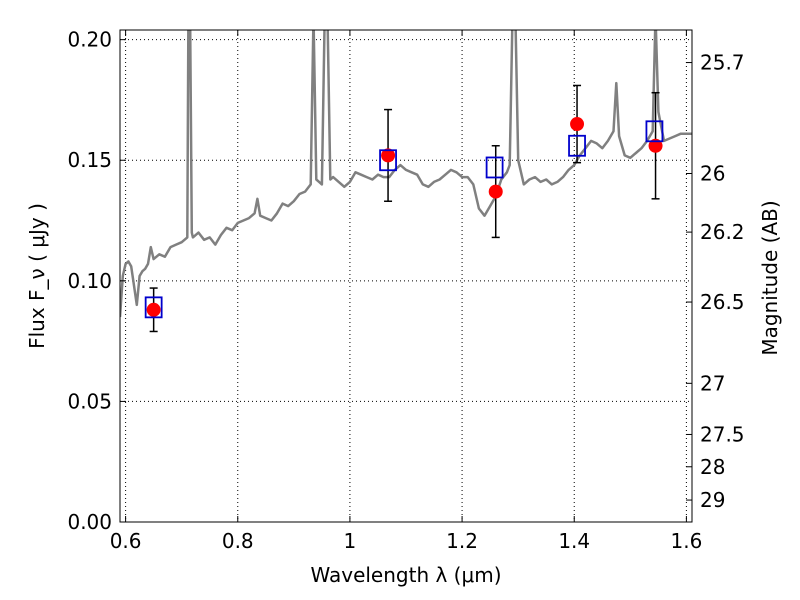 The width and height of the screenshot is (800, 600). What do you see at coordinates (126, 541) in the screenshot?
I see `x-tick-label: 0.6` at bounding box center [126, 541].